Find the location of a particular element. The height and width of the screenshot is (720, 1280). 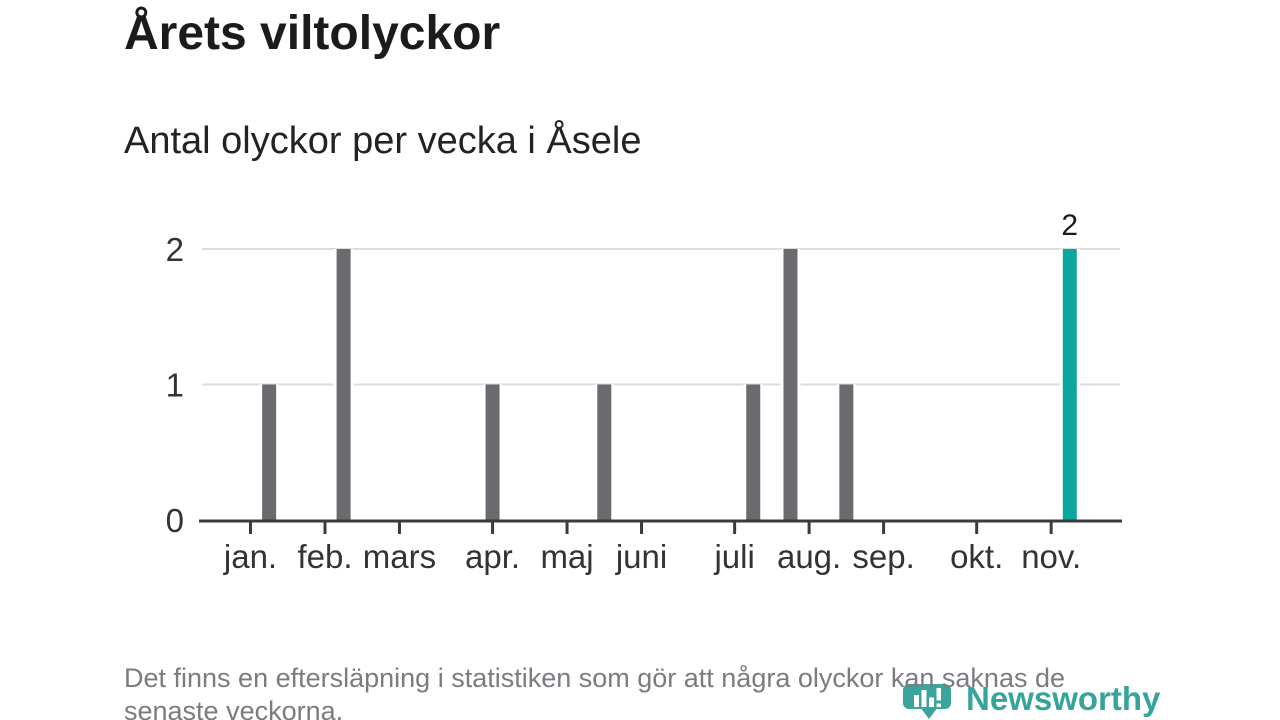

x-label-juni: juni is located at coordinates (641, 556).